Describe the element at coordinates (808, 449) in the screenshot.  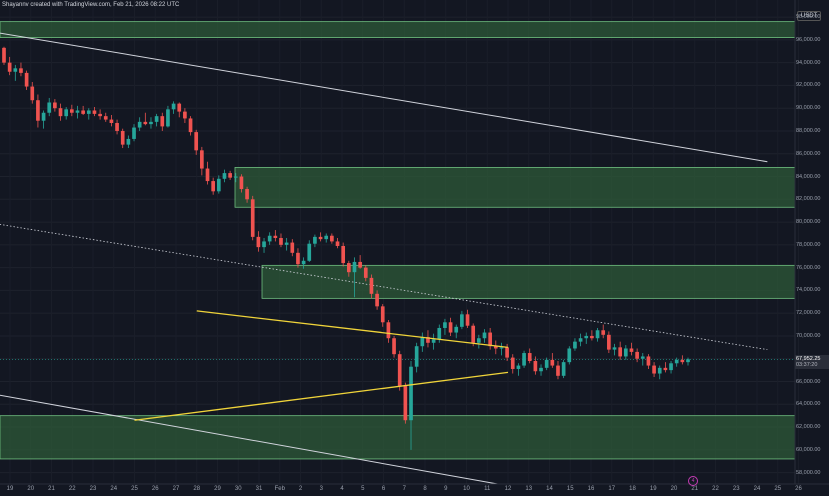
I see `price-tick-label: 60,000.00` at that location.